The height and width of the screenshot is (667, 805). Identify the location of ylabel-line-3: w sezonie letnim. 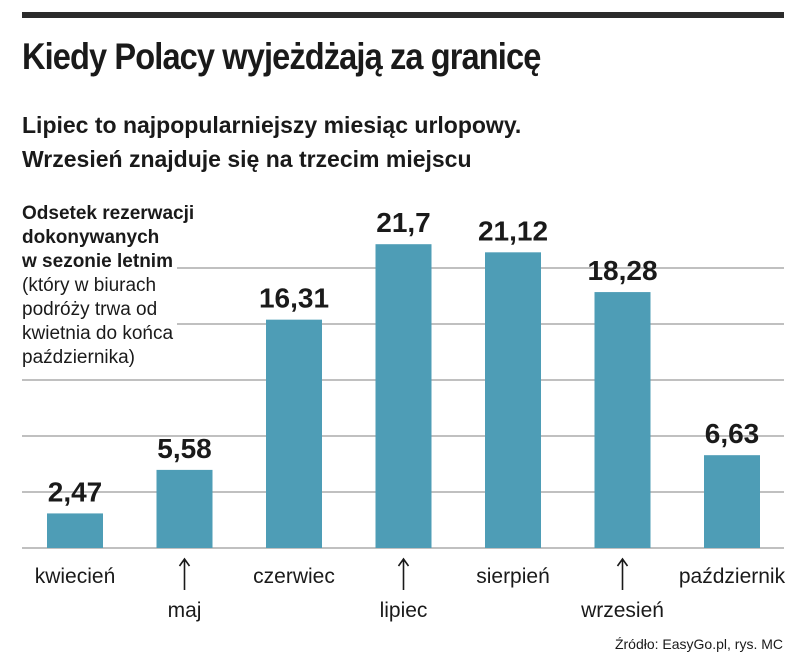
(110, 262).